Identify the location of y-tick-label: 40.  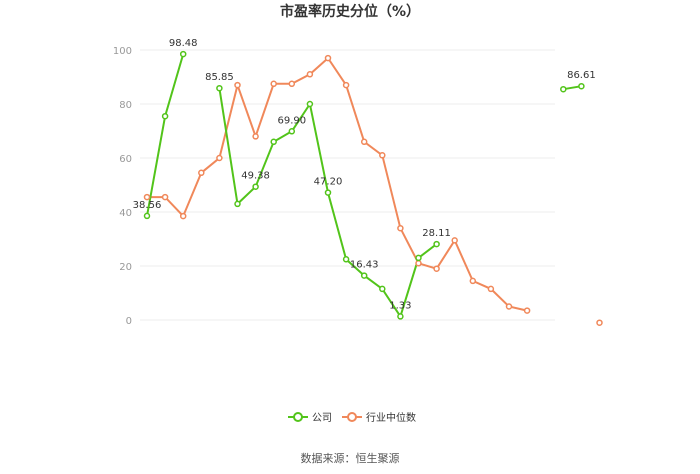
(125, 213).